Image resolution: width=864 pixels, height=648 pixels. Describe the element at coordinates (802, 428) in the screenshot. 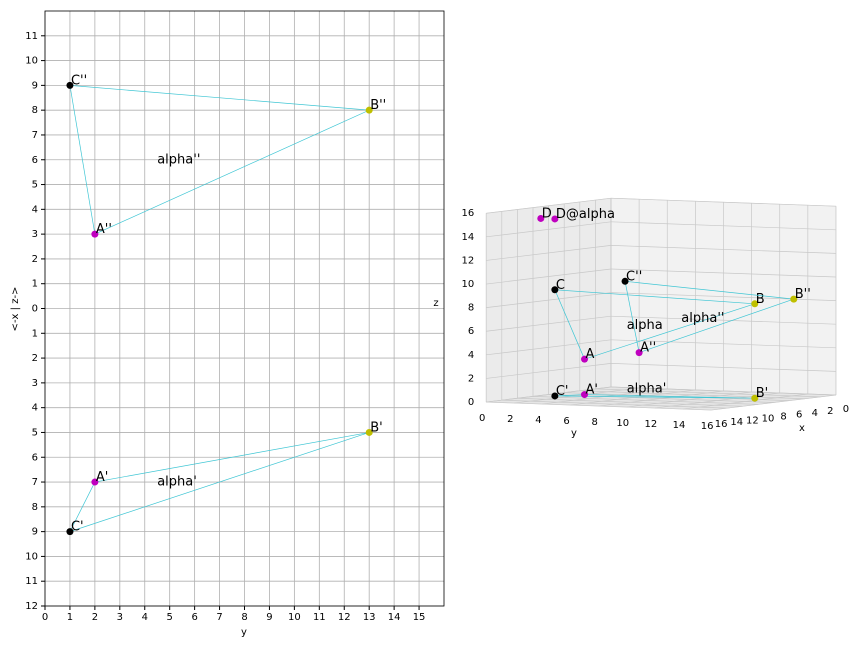

I see `x-axis-label: x` at that location.